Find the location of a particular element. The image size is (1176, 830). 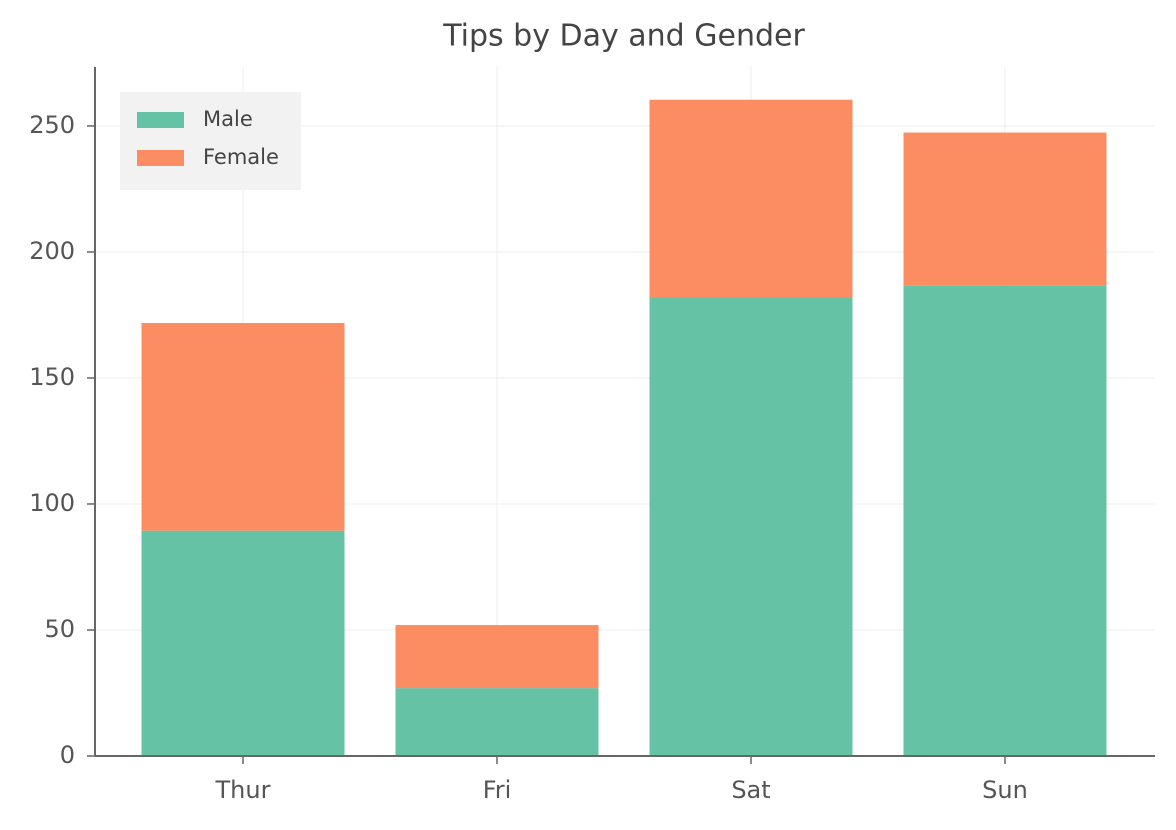

y-tick-label: 100 is located at coordinates (52, 503).